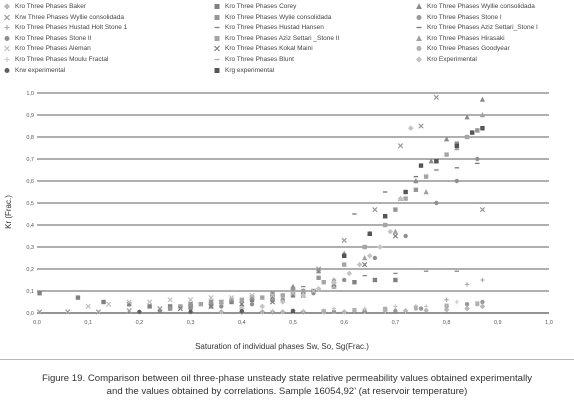  I want to click on legend-item: Kro Three Phases Moulu Fractal, so click(55, 59).